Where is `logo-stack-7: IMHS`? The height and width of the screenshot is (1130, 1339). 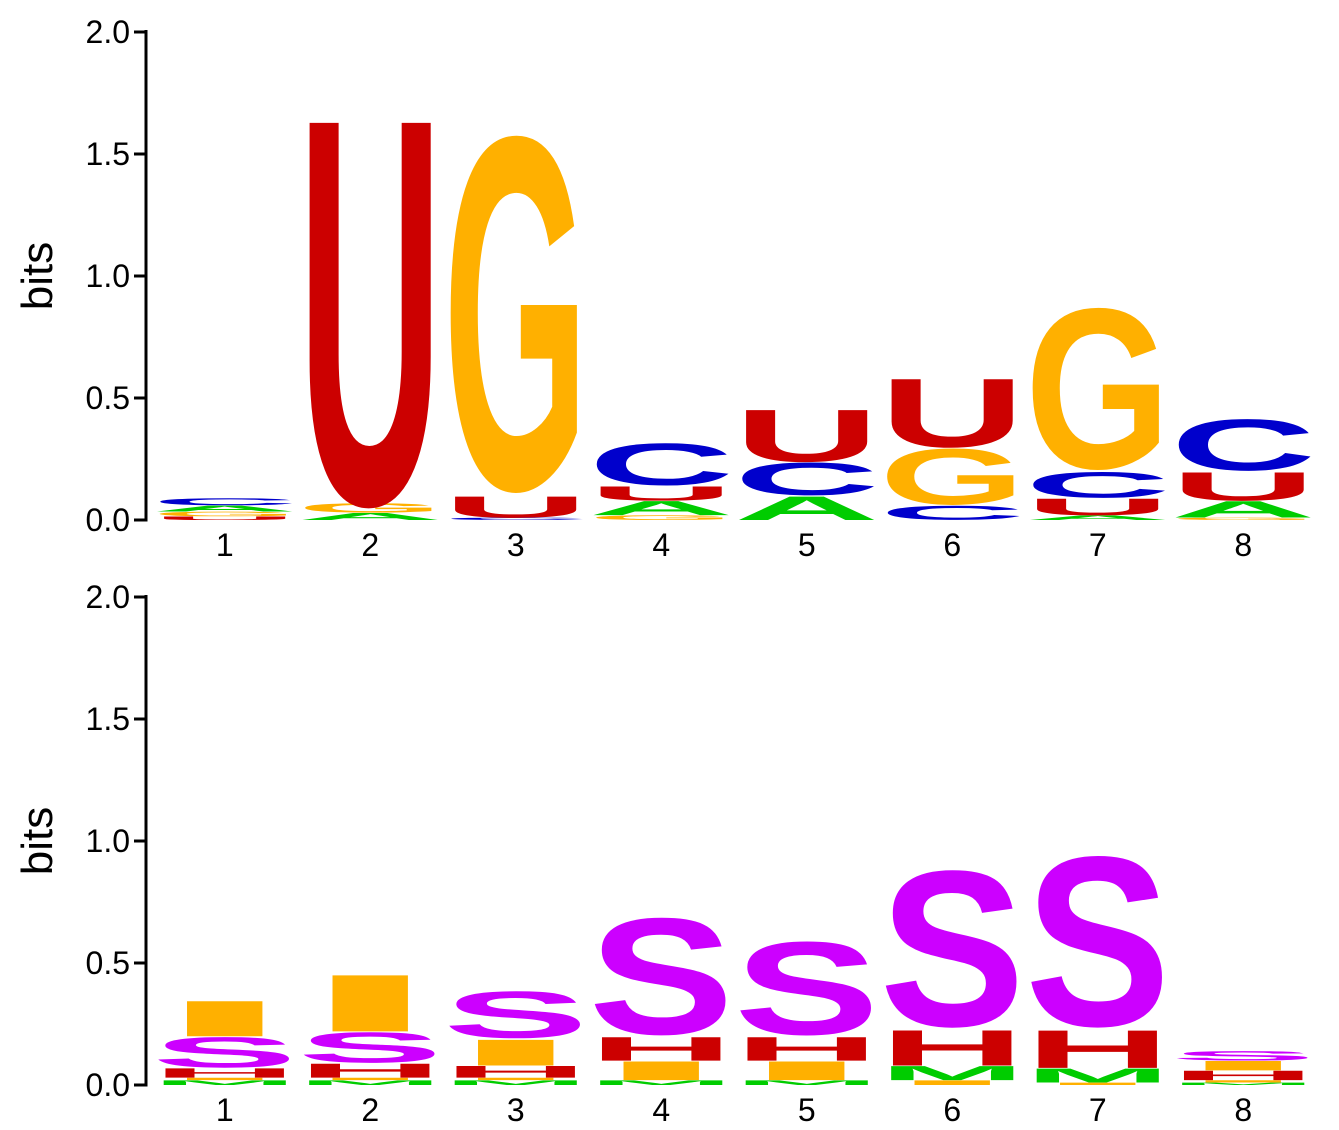 logo-stack-7: IMHS is located at coordinates (1097, 946).